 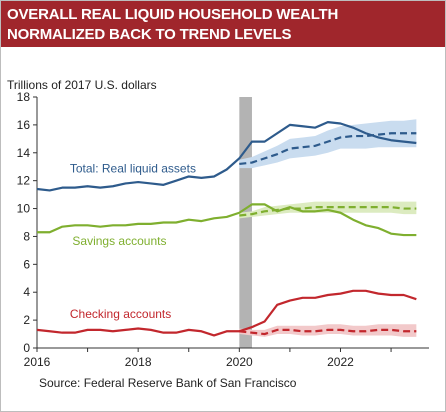 What do you see at coordinates (26, 292) in the screenshot?
I see `y-tick-label: 4` at bounding box center [26, 292].